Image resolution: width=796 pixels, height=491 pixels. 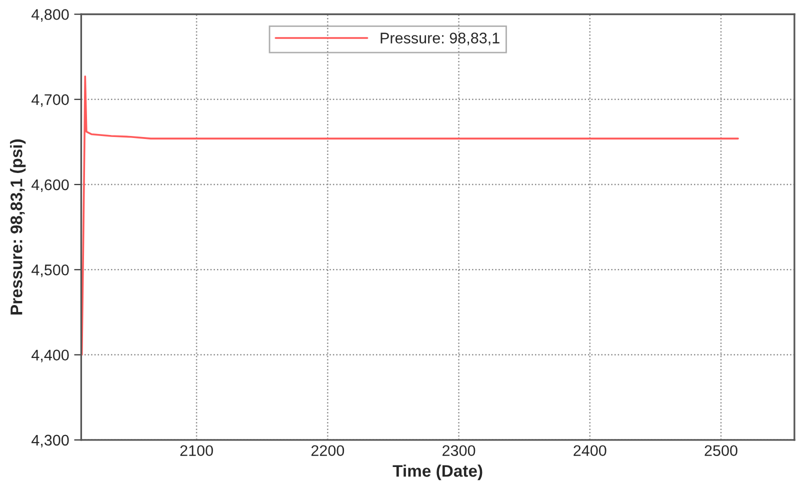 I want to click on x-tick-label: 2300, so click(x=459, y=450).